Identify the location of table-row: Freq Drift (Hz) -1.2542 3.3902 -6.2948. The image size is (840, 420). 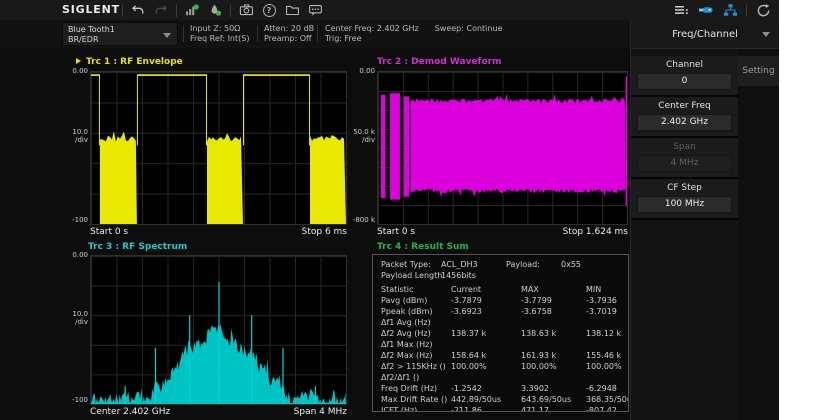
(500, 388).